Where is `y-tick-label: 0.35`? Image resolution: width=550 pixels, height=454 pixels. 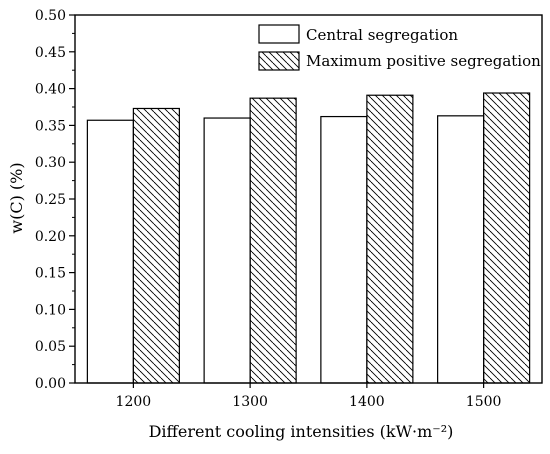 y-tick-label: 0.35 is located at coordinates (50, 126).